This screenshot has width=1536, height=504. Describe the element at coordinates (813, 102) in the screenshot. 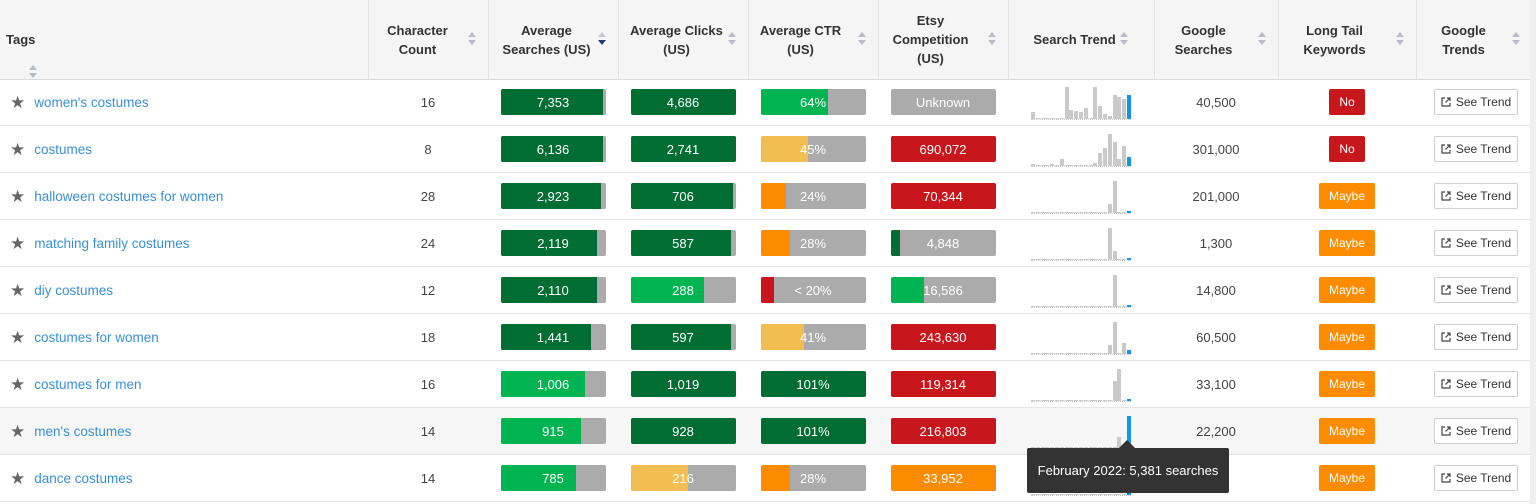

I see `average-ctr-bar-value: 64%` at that location.